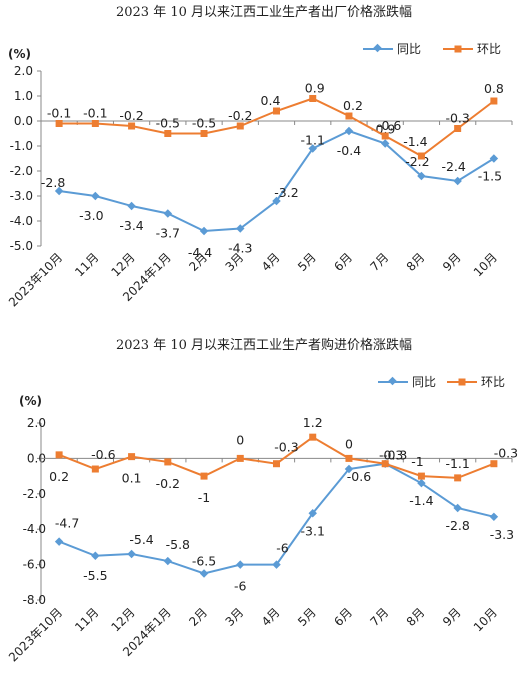  What do you see at coordinates (417, 461) in the screenshot?
I see `data-label-mom: -1` at bounding box center [417, 461].